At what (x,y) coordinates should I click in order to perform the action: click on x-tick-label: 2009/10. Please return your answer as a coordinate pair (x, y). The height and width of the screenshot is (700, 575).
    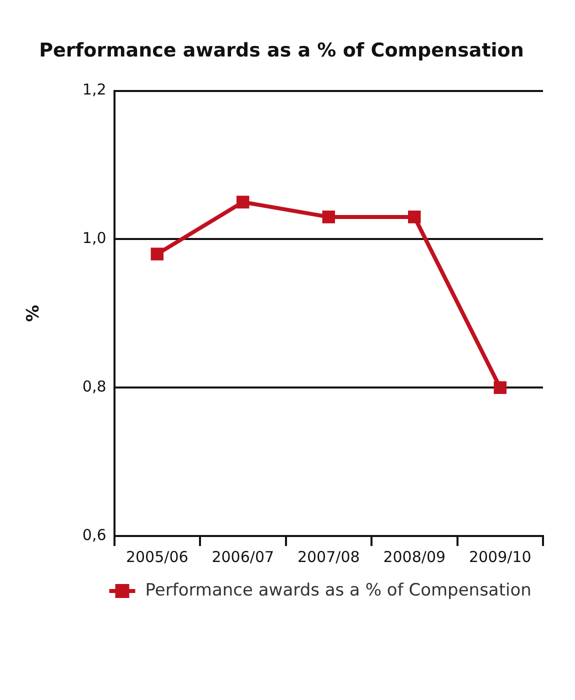
    Looking at the image, I should click on (500, 557).